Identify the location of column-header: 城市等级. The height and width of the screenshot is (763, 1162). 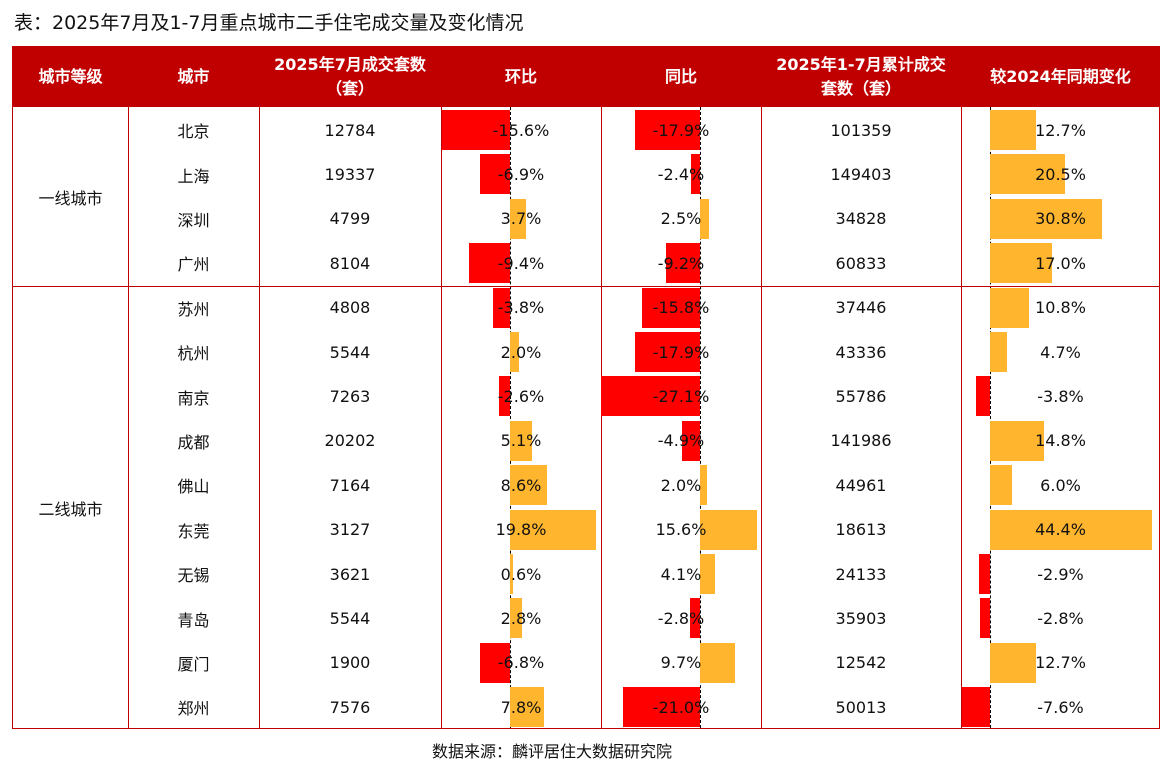
(70, 76).